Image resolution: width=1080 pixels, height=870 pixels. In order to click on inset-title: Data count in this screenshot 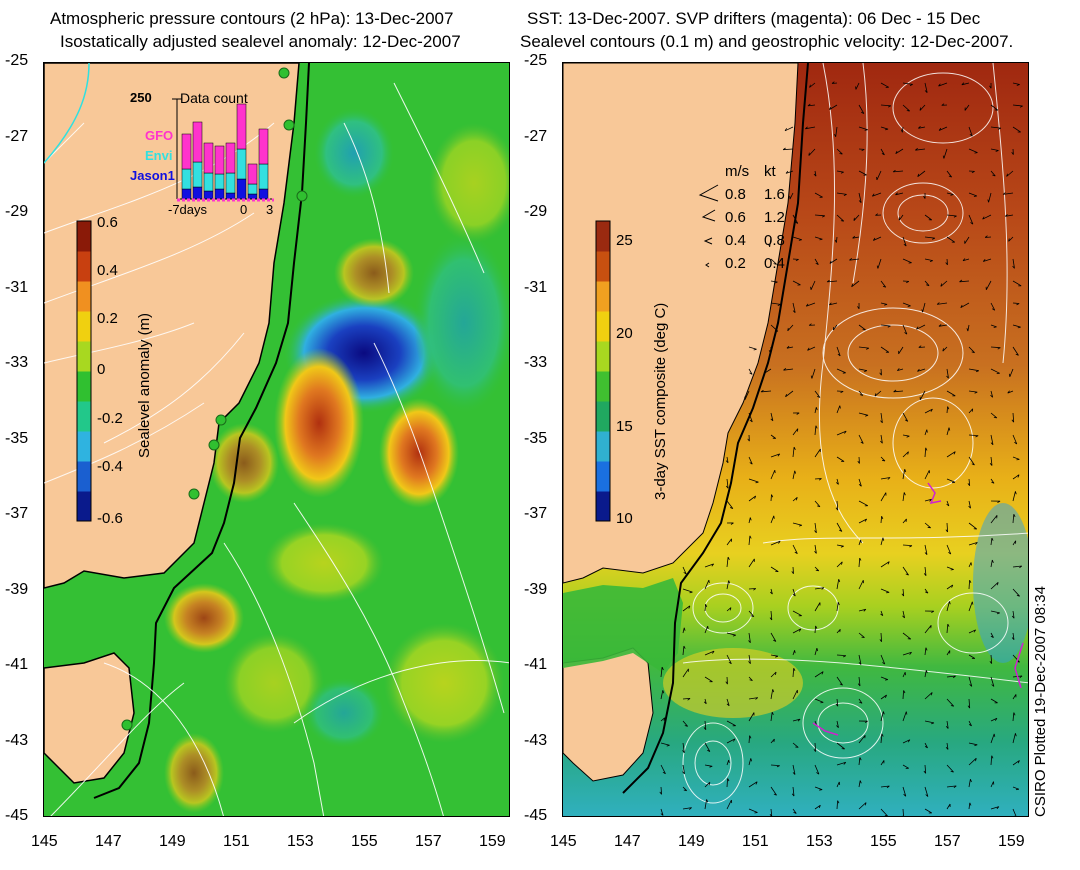, I will do `click(214, 98)`.